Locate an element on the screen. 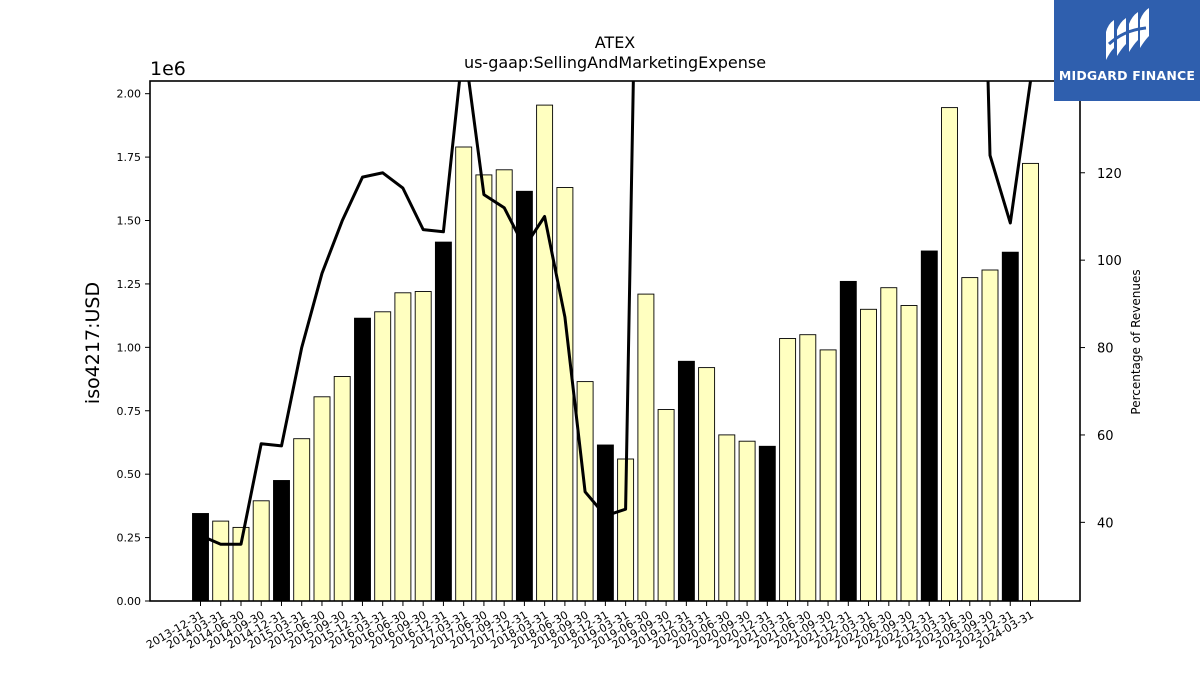 This screenshot has height=675, width=1200. midgard-logo-icon is located at coordinates (1127, 34).